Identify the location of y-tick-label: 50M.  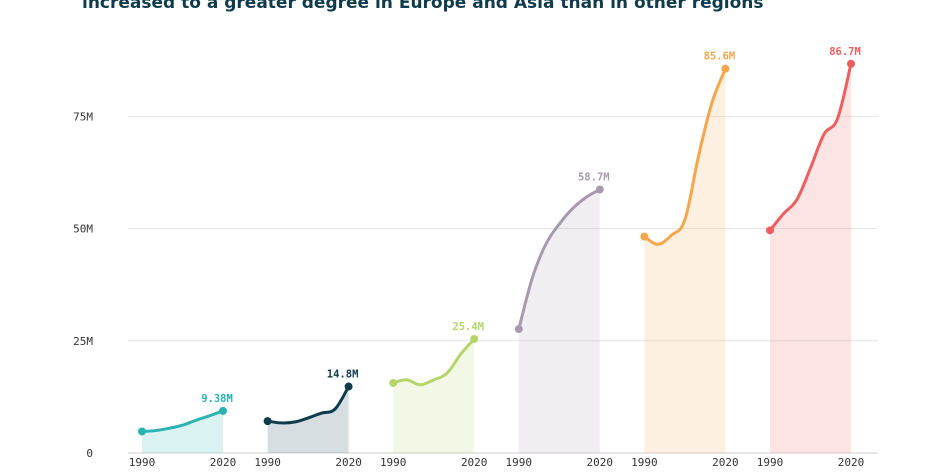
(83, 229).